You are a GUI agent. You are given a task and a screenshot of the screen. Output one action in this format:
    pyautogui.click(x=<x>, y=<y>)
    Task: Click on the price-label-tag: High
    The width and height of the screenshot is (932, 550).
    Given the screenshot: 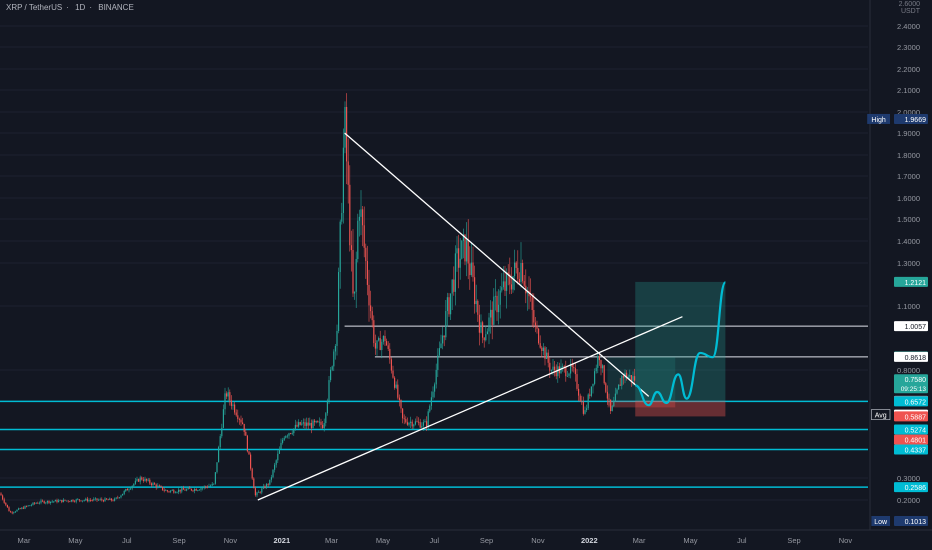 What is the action you would take?
    pyautogui.click(x=878, y=120)
    